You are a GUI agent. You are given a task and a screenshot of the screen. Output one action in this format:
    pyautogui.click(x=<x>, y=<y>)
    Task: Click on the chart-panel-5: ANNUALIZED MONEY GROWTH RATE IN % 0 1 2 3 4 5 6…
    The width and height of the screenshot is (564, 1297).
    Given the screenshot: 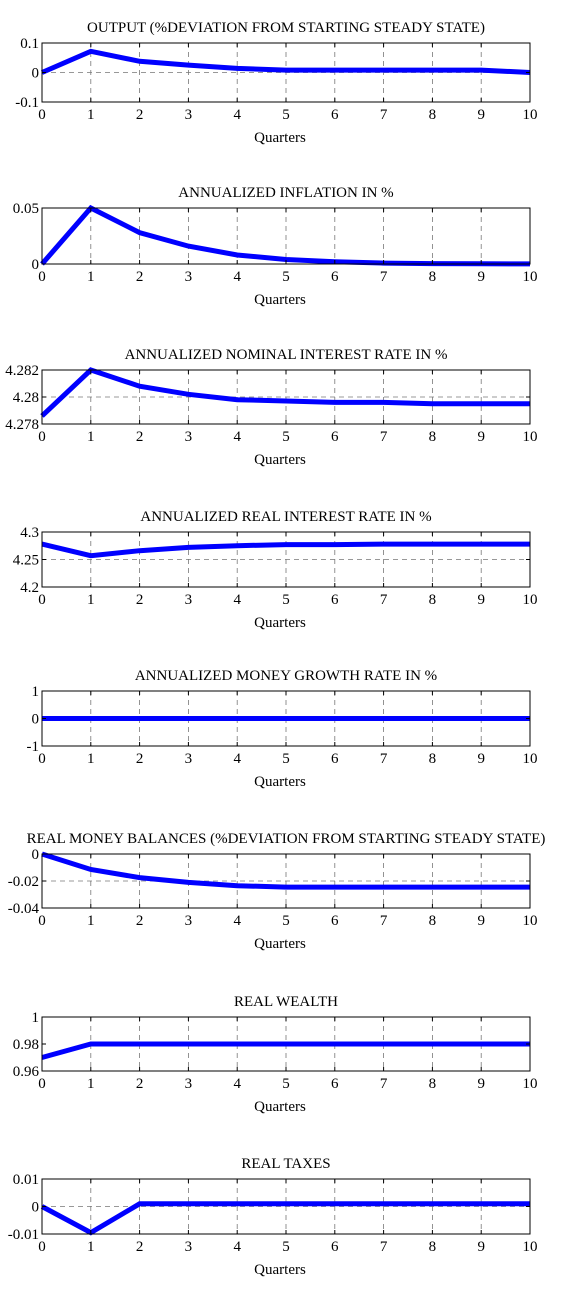 What is the action you would take?
    pyautogui.click(x=282, y=729)
    